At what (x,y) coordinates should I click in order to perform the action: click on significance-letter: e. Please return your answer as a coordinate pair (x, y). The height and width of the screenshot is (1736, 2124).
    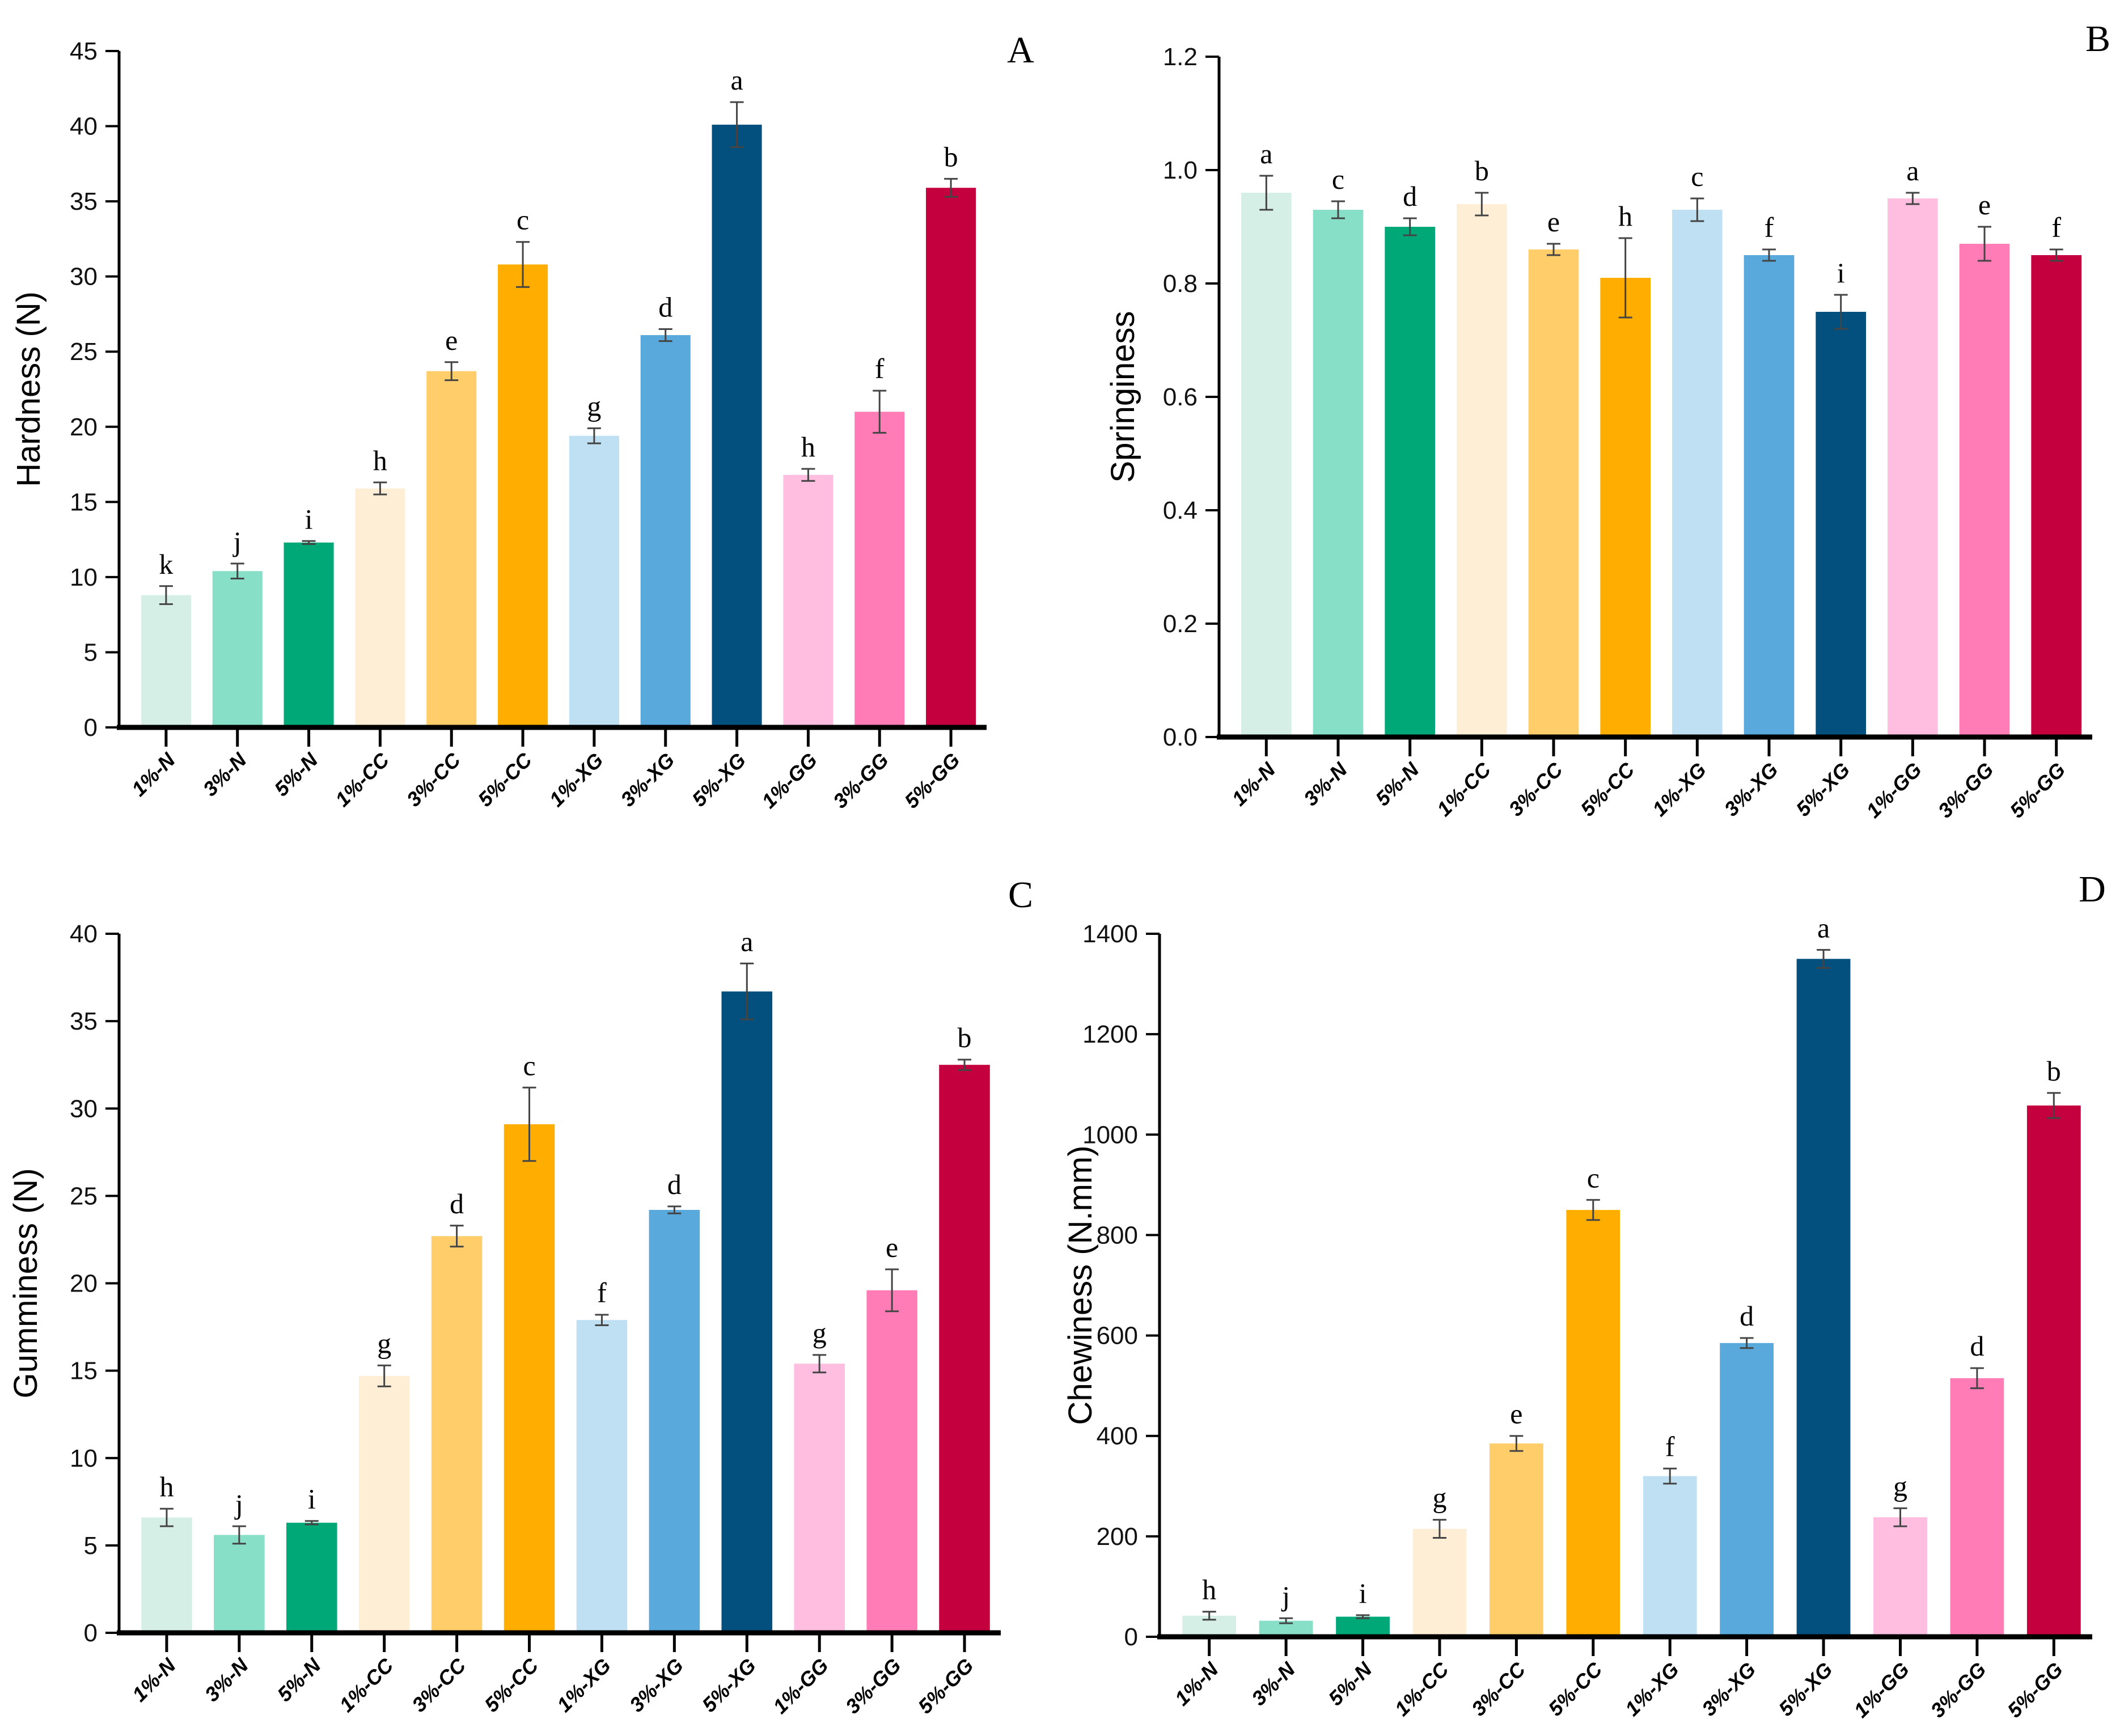
    Looking at the image, I should click on (451, 340).